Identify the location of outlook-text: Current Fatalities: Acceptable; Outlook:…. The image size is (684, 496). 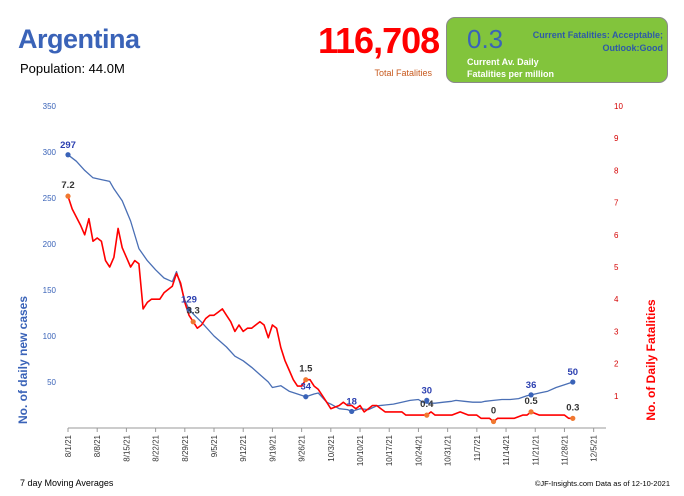
(597, 41).